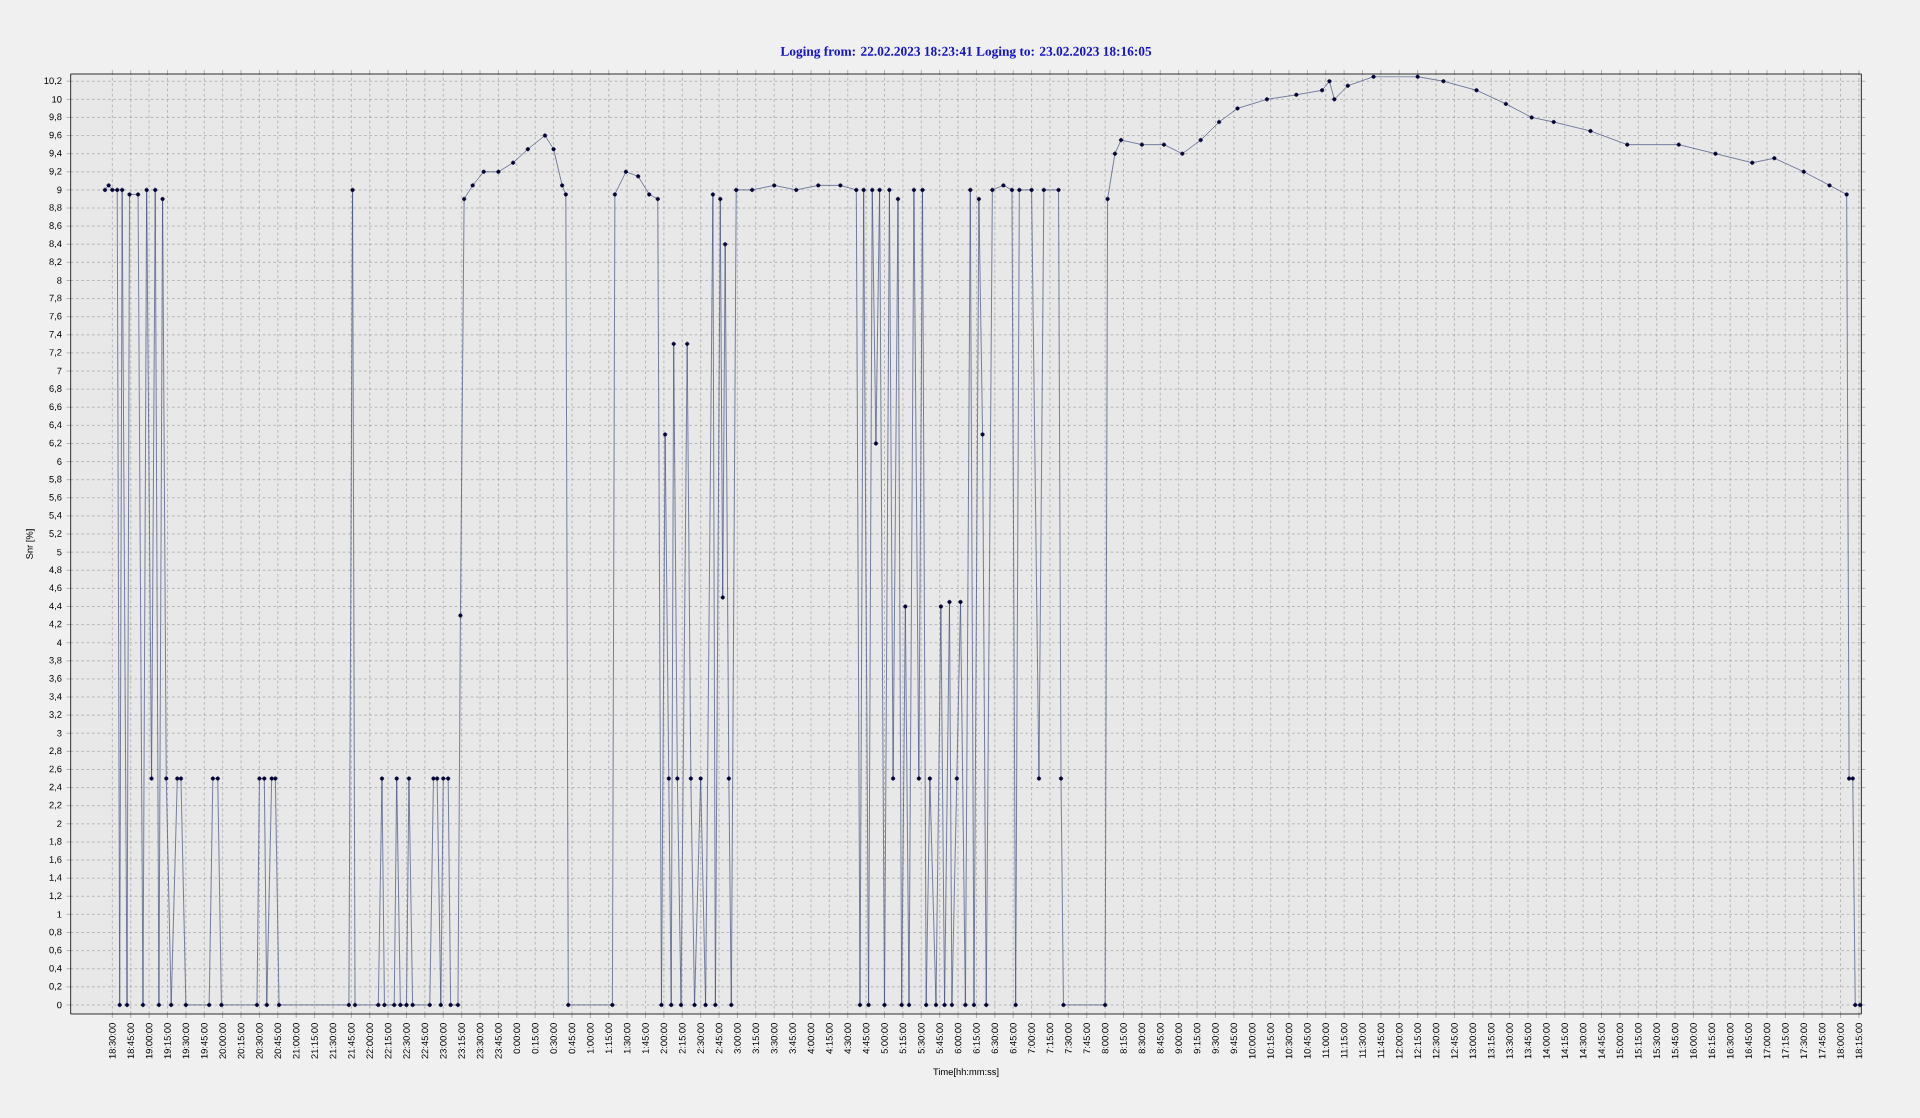 The height and width of the screenshot is (1118, 1920). I want to click on x-tick-label: 17:15:00, so click(1785, 1041).